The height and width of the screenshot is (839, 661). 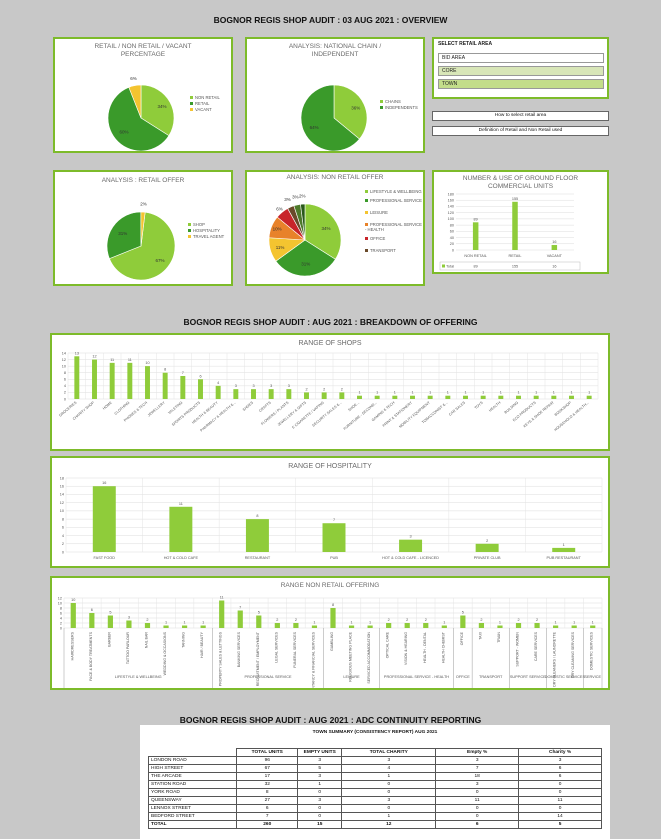 I want to click on x-tick-label: TANNING, so click(x=184, y=640).